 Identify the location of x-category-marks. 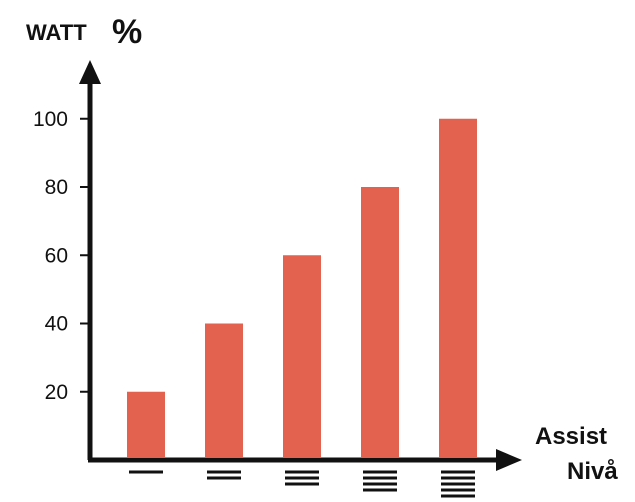
(302, 484).